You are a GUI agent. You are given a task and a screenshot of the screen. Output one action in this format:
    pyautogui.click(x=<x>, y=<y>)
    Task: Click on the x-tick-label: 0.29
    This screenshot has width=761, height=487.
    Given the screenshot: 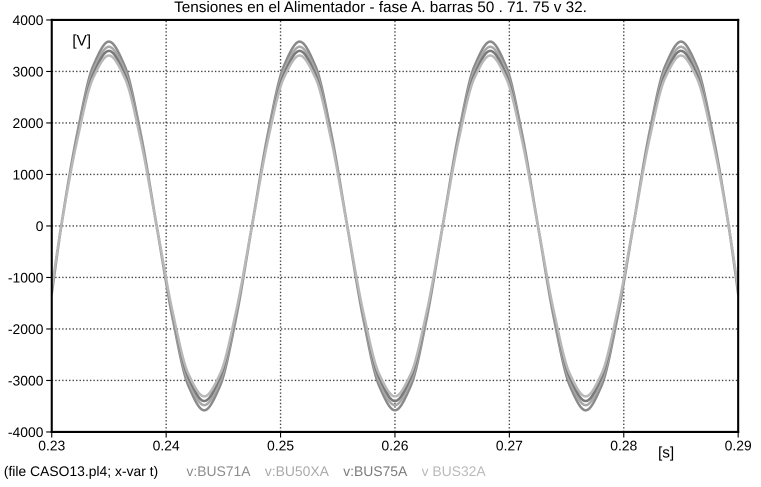 What is the action you would take?
    pyautogui.click(x=738, y=445)
    